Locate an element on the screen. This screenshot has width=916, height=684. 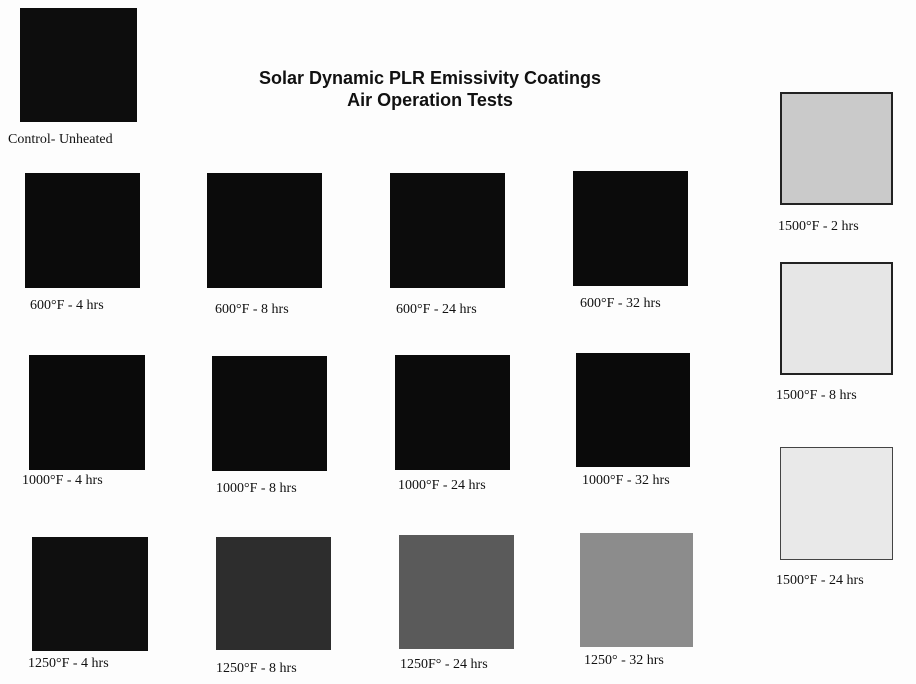
sample-label: 1500°F - 24 hrs is located at coordinates (820, 580).